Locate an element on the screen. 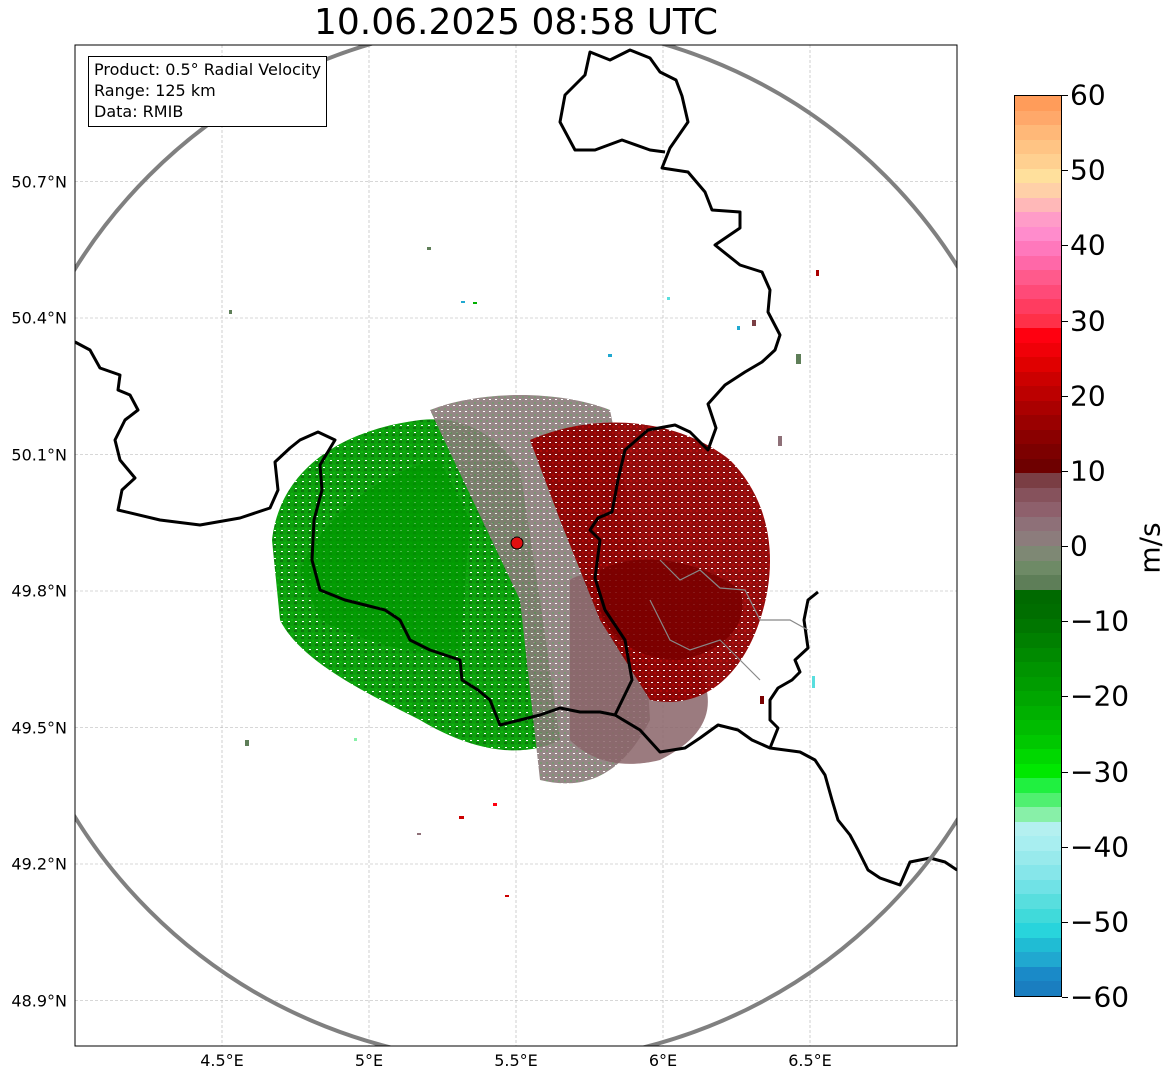 Image resolution: width=1171 pixels, height=1081 pixels. colorbar-tick-label: −40 is located at coordinates (1100, 847).